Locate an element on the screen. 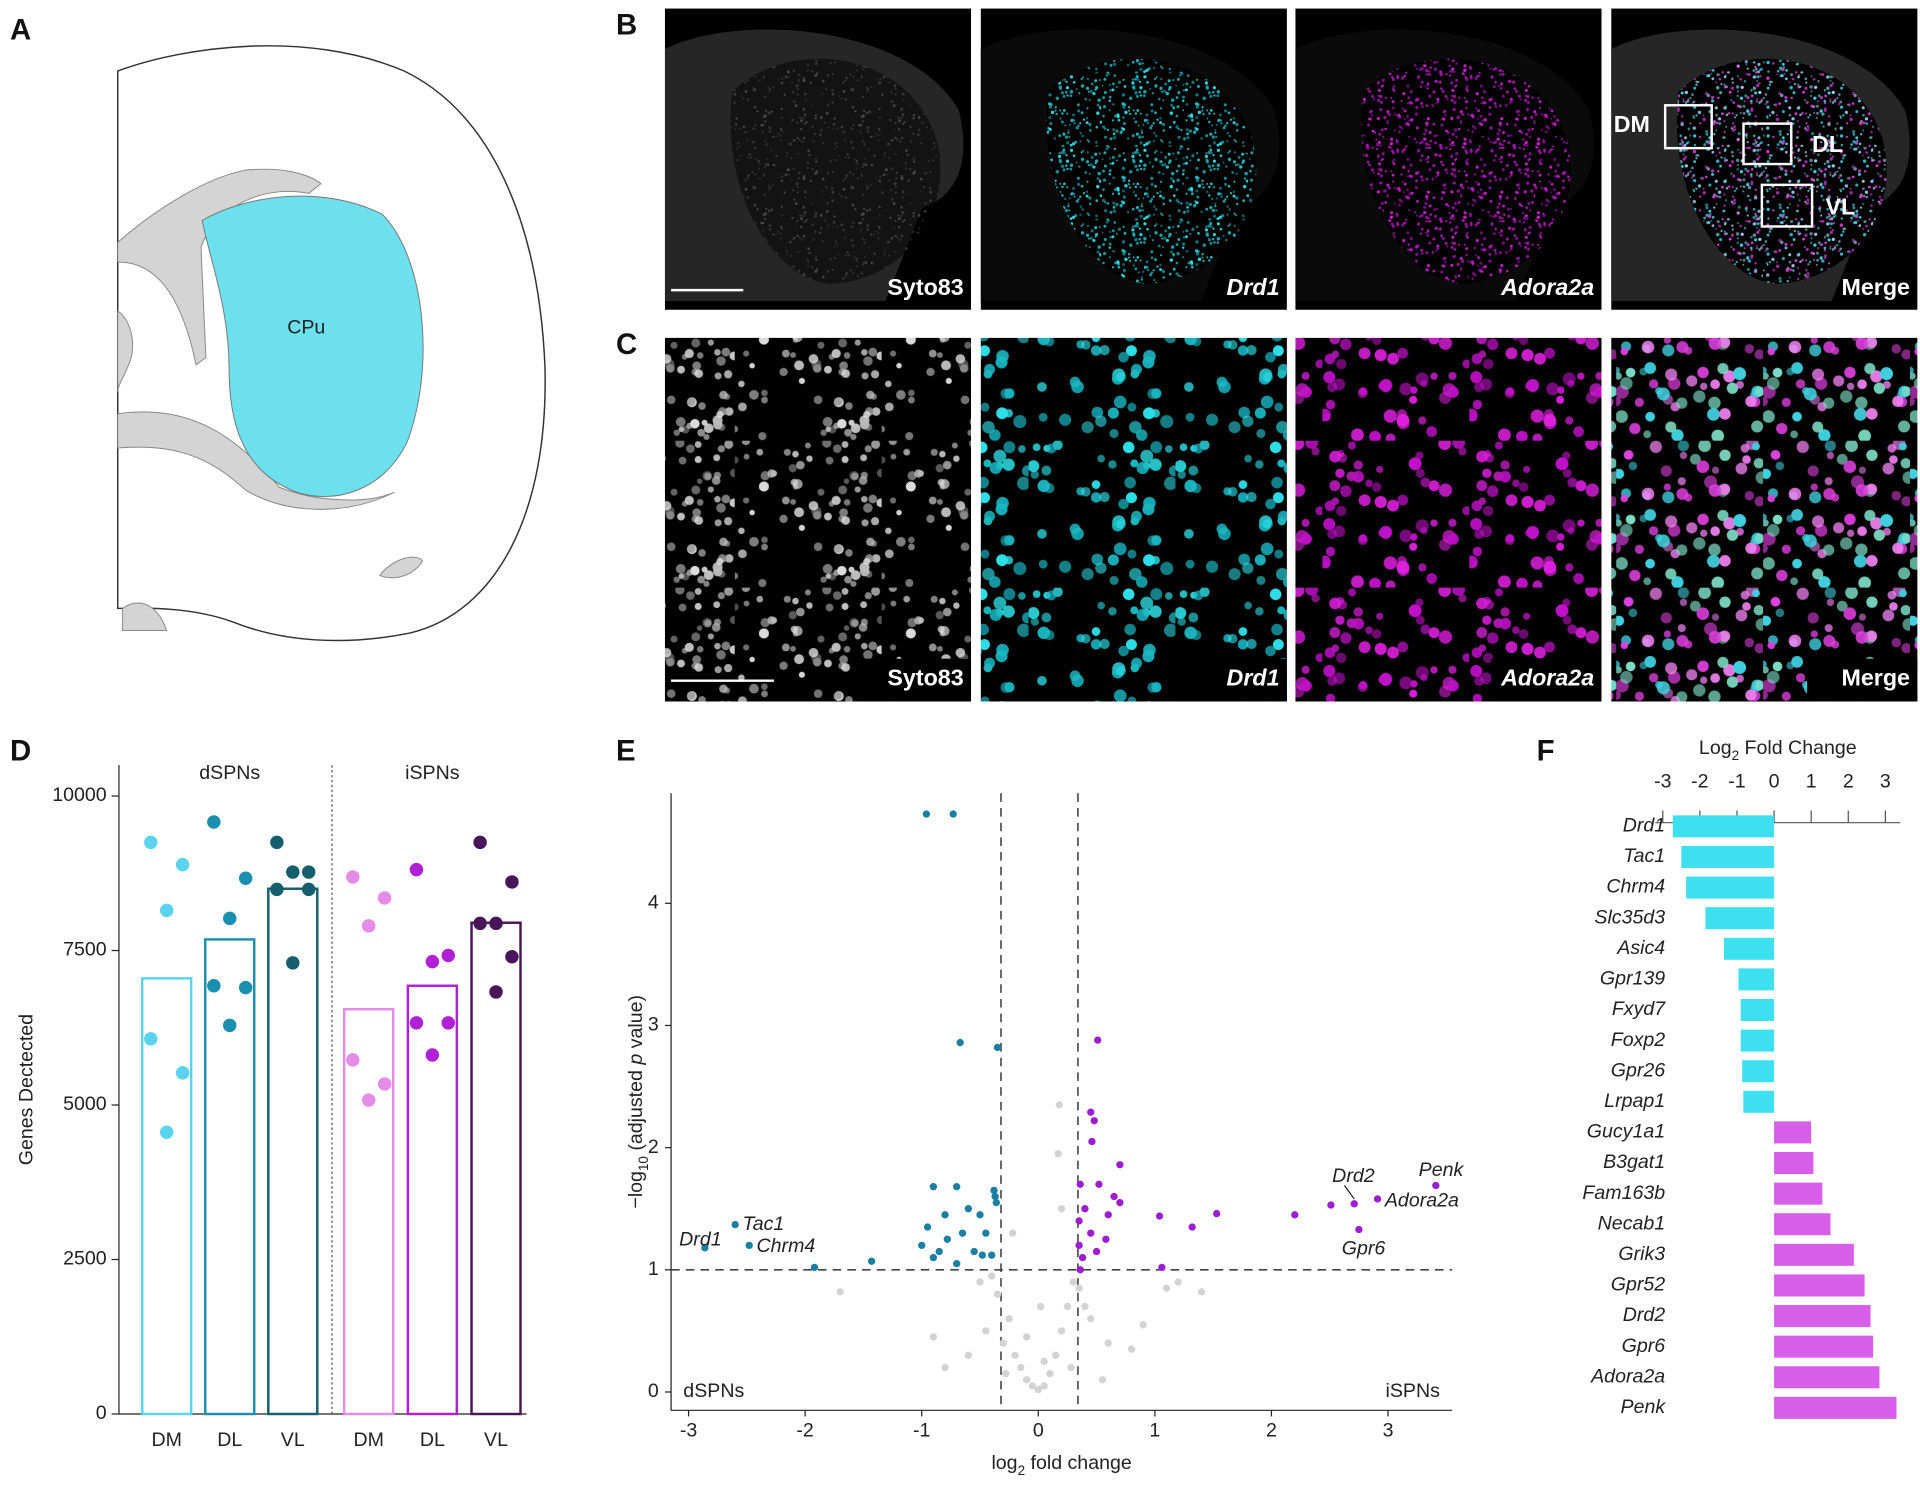 The image size is (1920, 1485). x-tick-label: VL is located at coordinates (496, 1440).